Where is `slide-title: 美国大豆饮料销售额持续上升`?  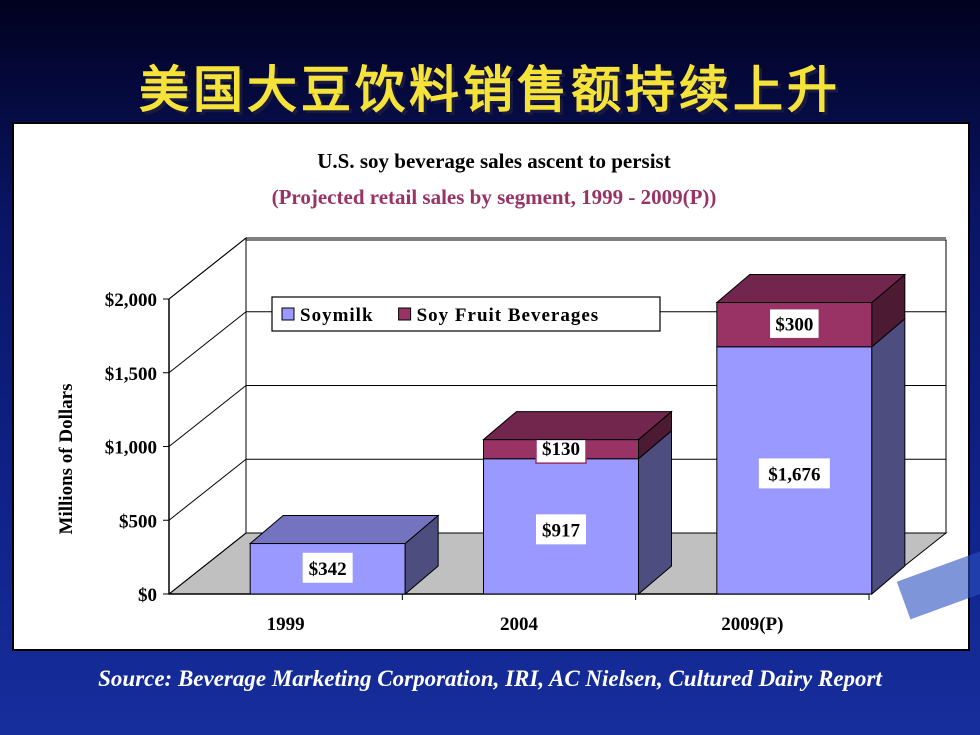
slide-title: 美国大豆饮料销售额持续上升 is located at coordinates (490, 90).